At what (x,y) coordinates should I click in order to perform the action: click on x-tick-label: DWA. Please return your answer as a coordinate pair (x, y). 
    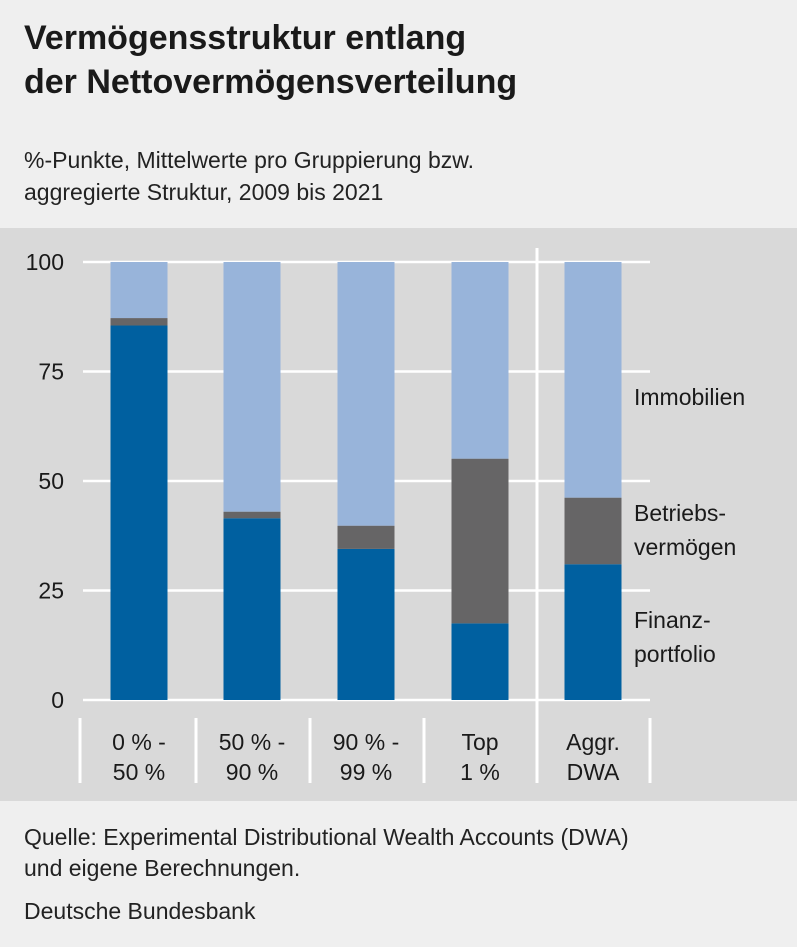
    Looking at the image, I should click on (593, 772).